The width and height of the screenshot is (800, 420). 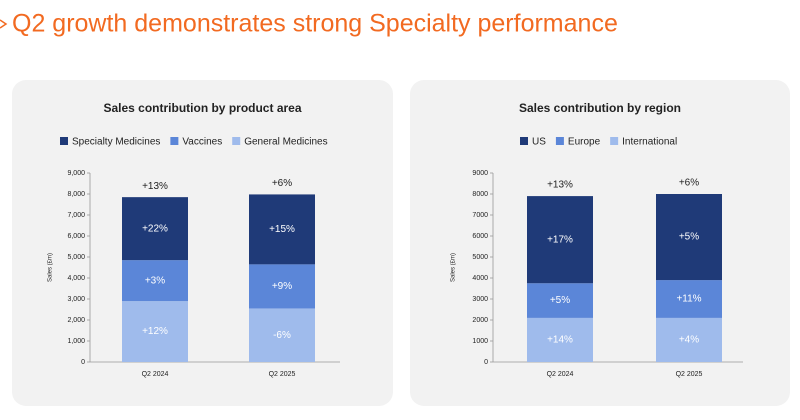 What do you see at coordinates (76, 278) in the screenshot?
I see `y-tick-label: 4,000` at bounding box center [76, 278].